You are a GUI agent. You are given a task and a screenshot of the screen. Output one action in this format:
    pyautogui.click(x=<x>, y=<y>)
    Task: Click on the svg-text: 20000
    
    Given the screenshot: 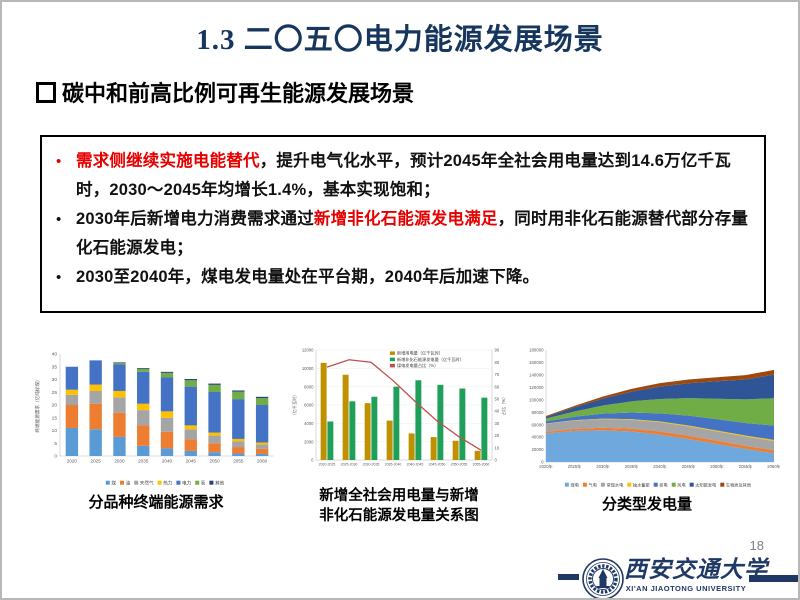 What is the action you would take?
    pyautogui.click(x=538, y=449)
    